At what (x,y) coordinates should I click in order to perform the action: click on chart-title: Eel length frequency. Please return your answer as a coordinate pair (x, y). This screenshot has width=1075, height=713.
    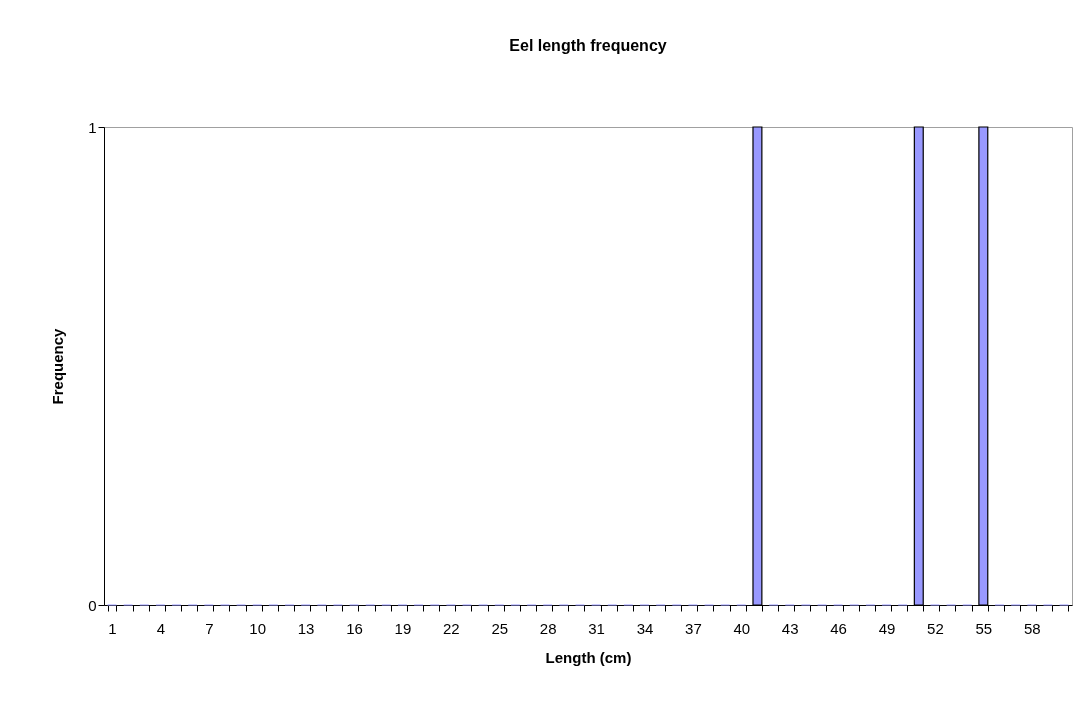
    Looking at the image, I should click on (588, 45).